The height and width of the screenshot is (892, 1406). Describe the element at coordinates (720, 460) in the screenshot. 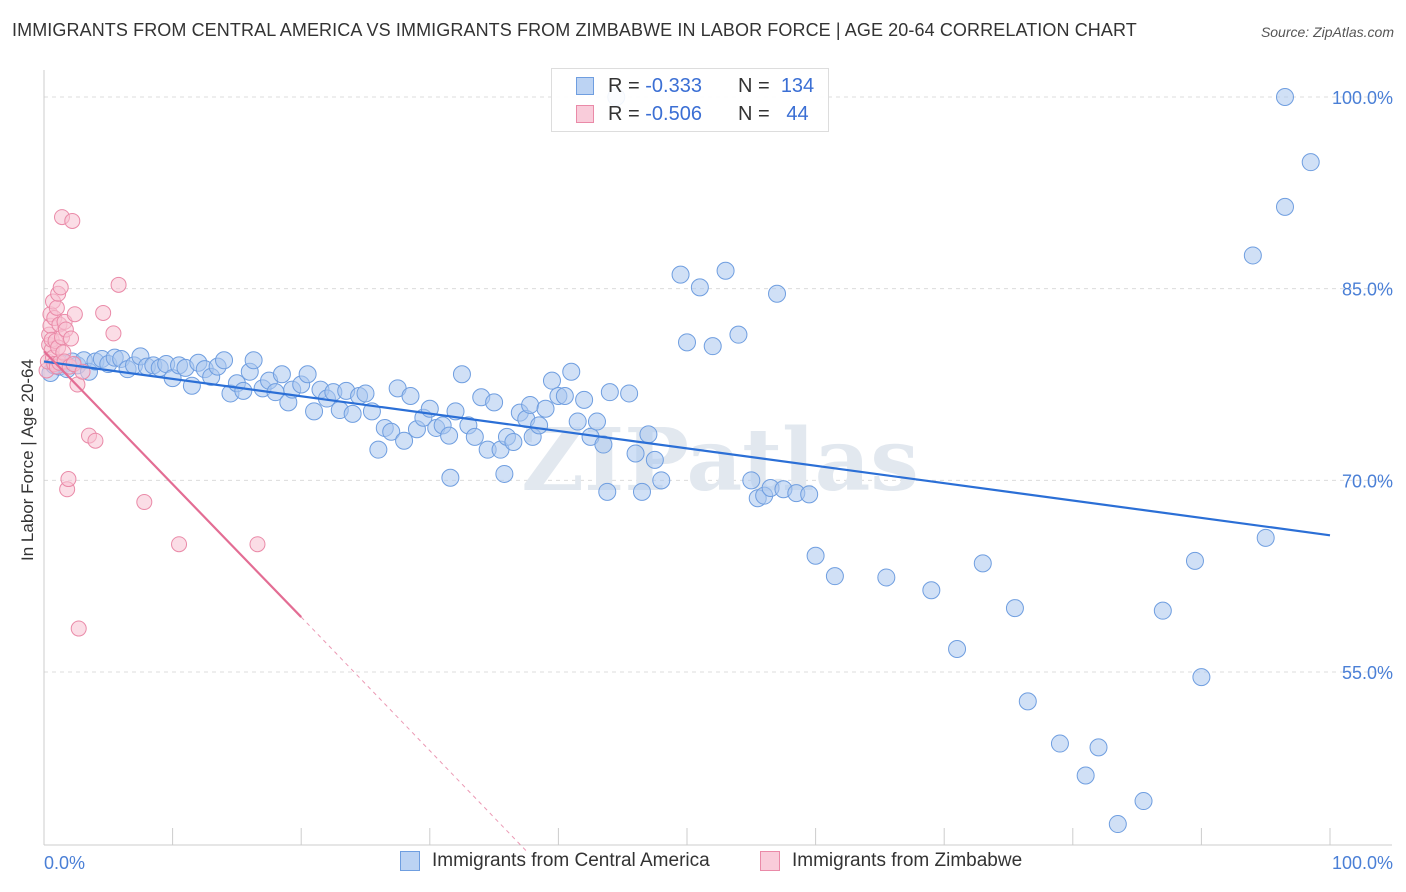

I see `watermark: ZIPatlas` at that location.